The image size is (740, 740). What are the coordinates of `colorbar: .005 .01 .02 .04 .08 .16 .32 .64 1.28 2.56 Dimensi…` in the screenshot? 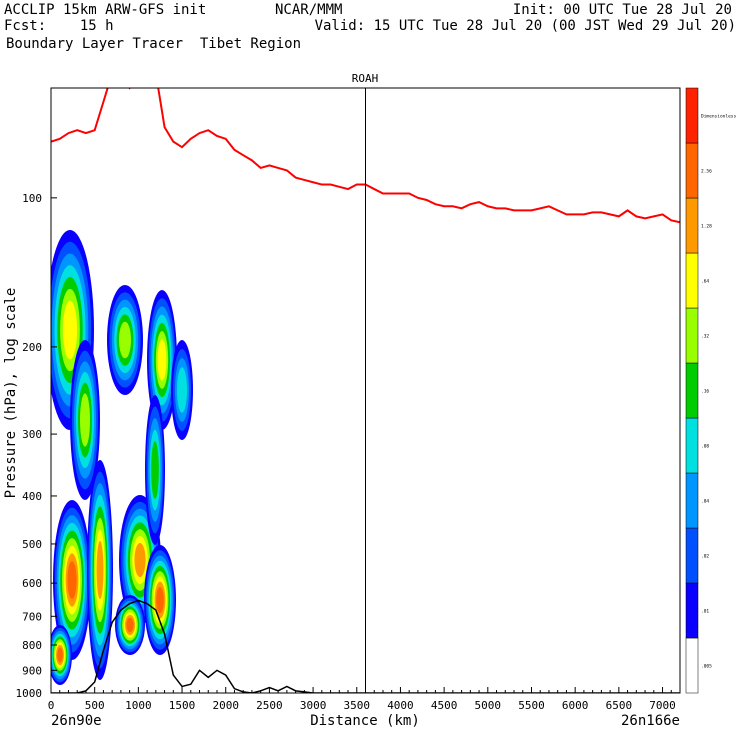 It's located at (711, 390).